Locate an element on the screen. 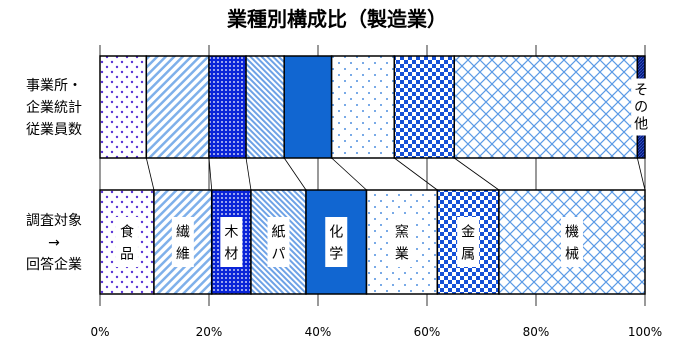 This screenshot has width=675, height=342. segment-label: 繊維 is located at coordinates (182, 242).